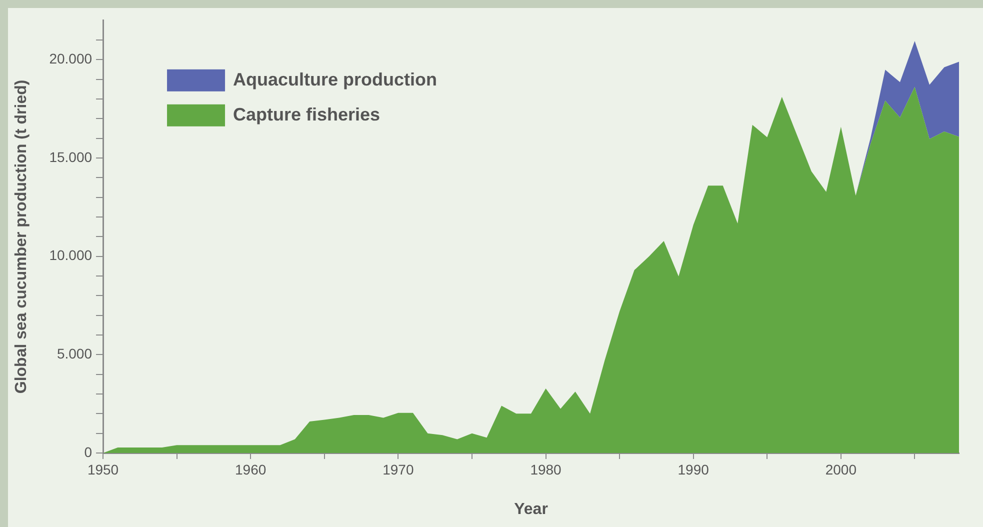 This screenshot has height=527, width=983. What do you see at coordinates (70, 156) in the screenshot?
I see `y-tick-label: 15.000` at bounding box center [70, 156].